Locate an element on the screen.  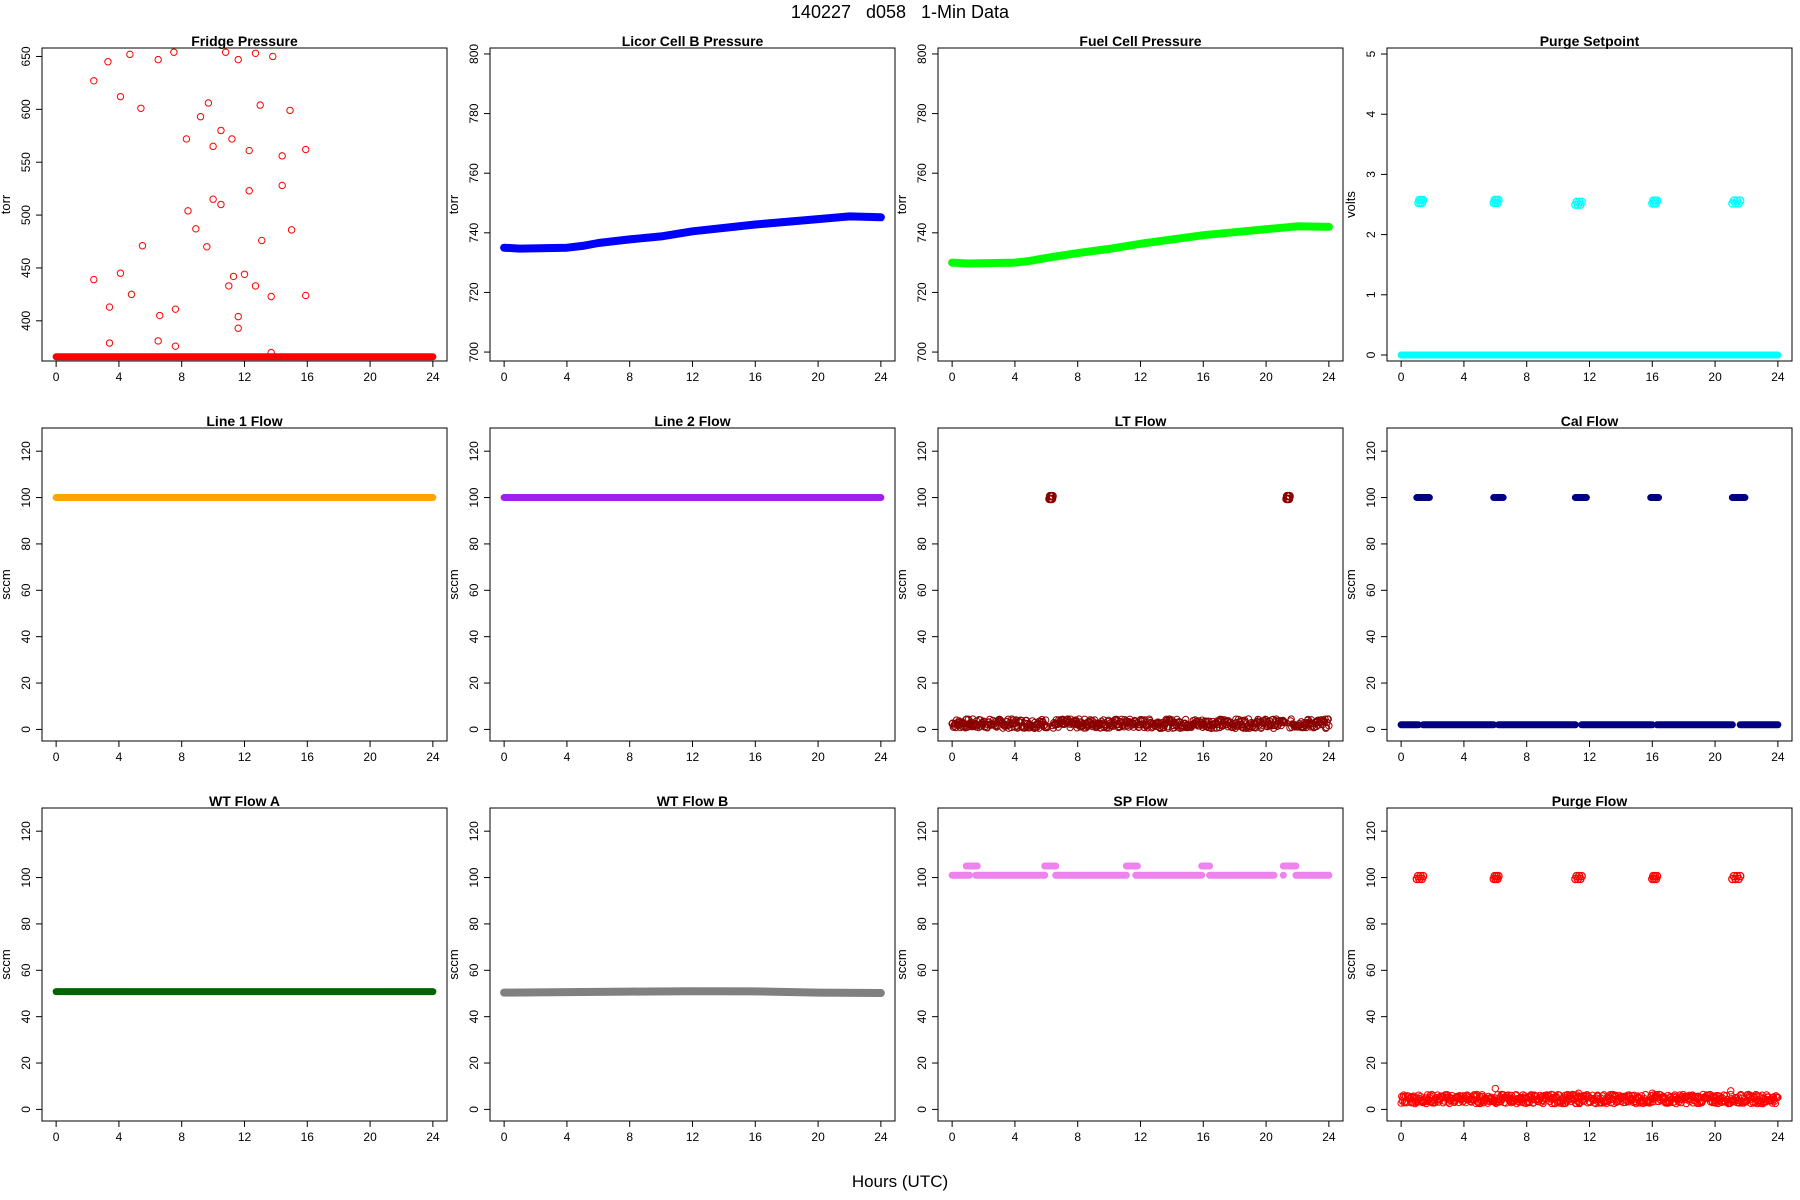
panel-sp-flow: SP Flow sccm 0 4 8 12 16 20 24 0 20 40 60 80 100 120 is located at coordinates (1119, 968).